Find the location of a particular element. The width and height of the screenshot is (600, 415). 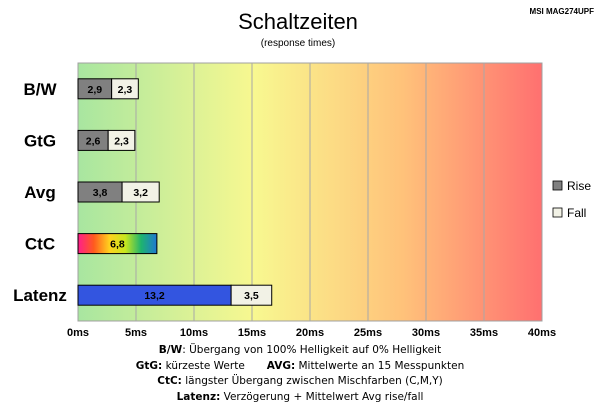

x-tick-label: 25ms is located at coordinates (368, 333).